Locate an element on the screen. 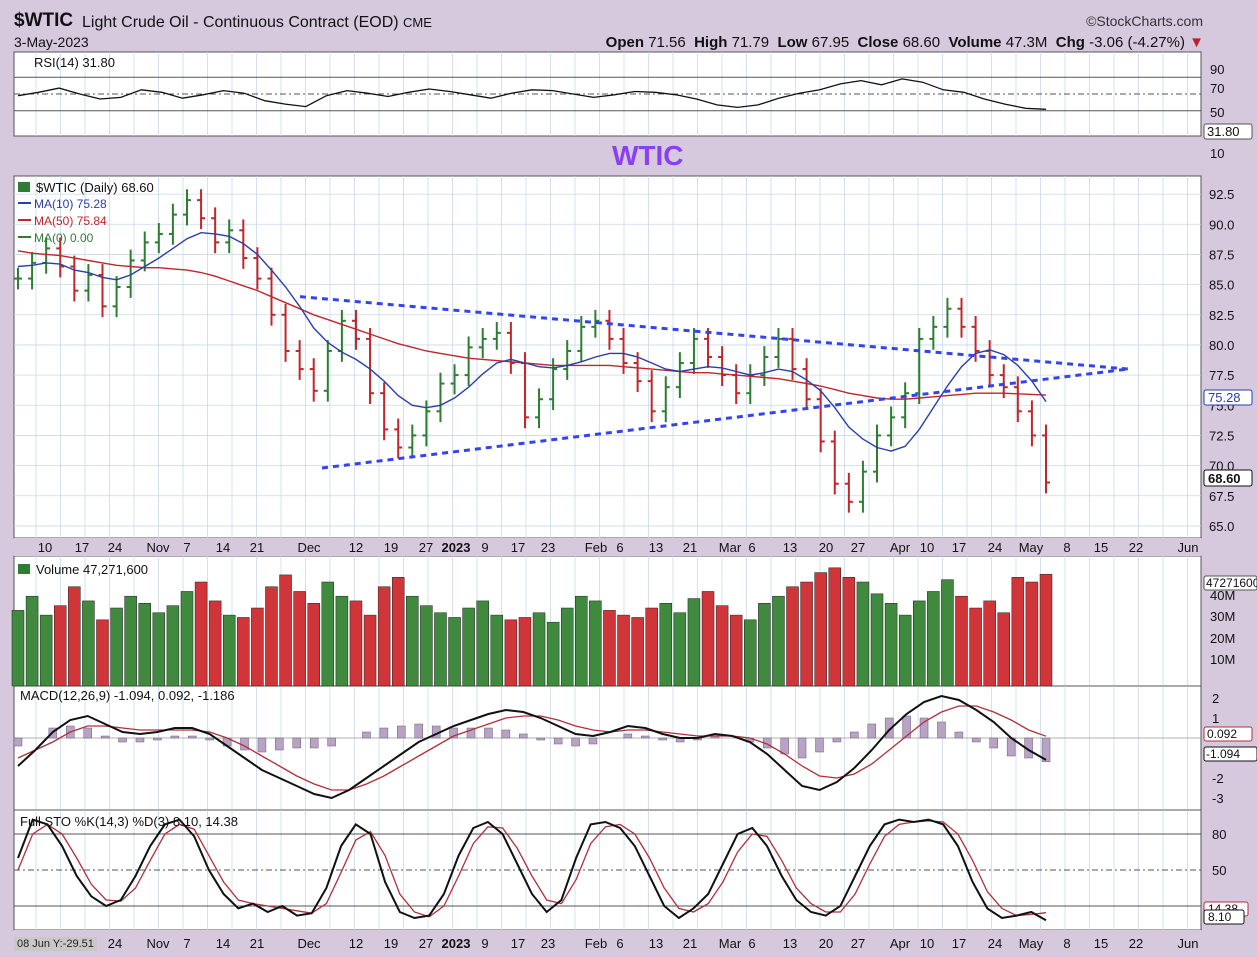  x-tick-label-bottom: 22 is located at coordinates (1136, 943).